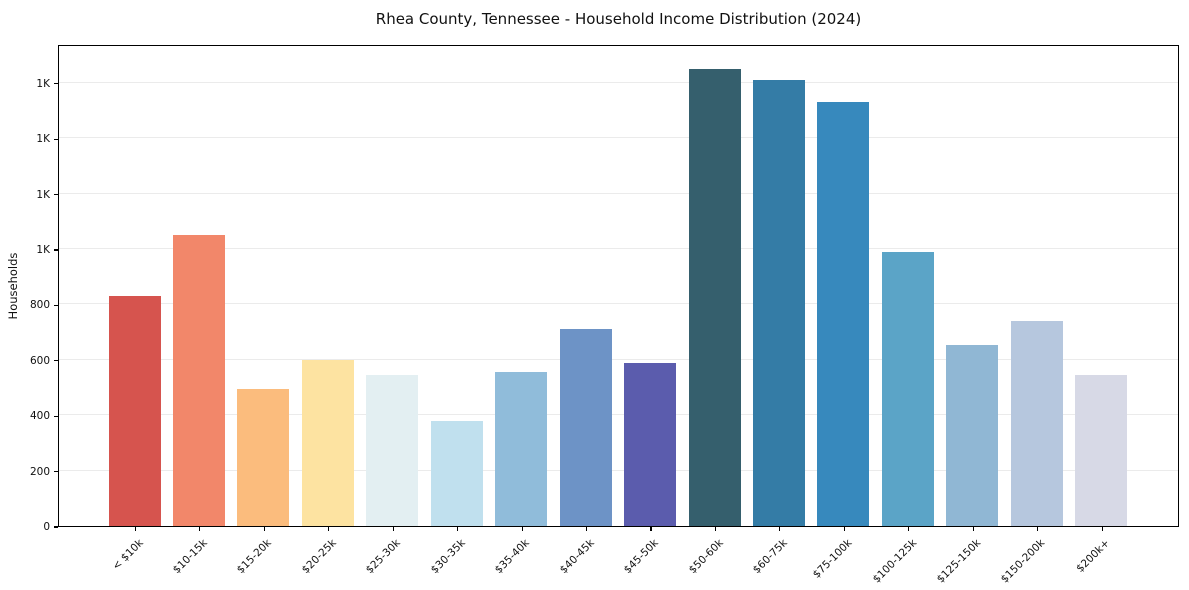 Image resolution: width=1189 pixels, height=590 pixels. I want to click on bar-$50-60k, so click(714, 297).